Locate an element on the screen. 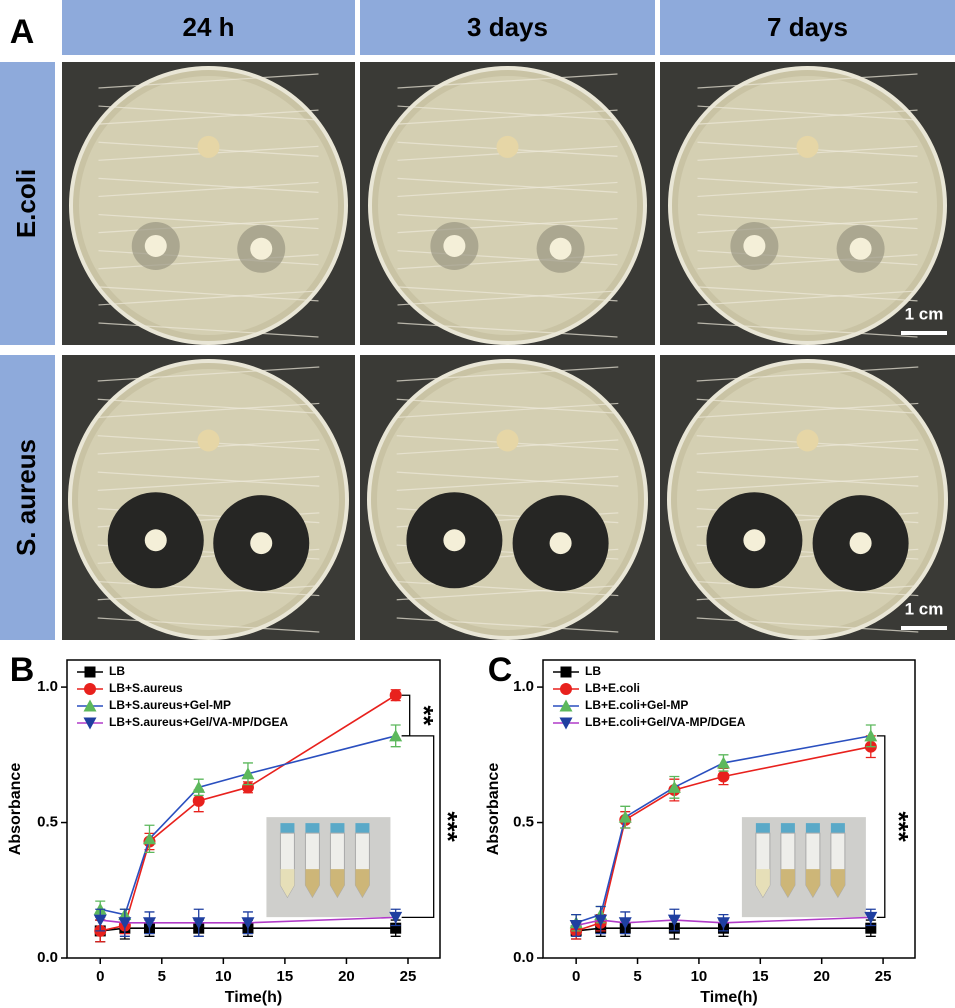 This screenshot has height=1008, width=955. x-tick-label: 10 is located at coordinates (699, 976).